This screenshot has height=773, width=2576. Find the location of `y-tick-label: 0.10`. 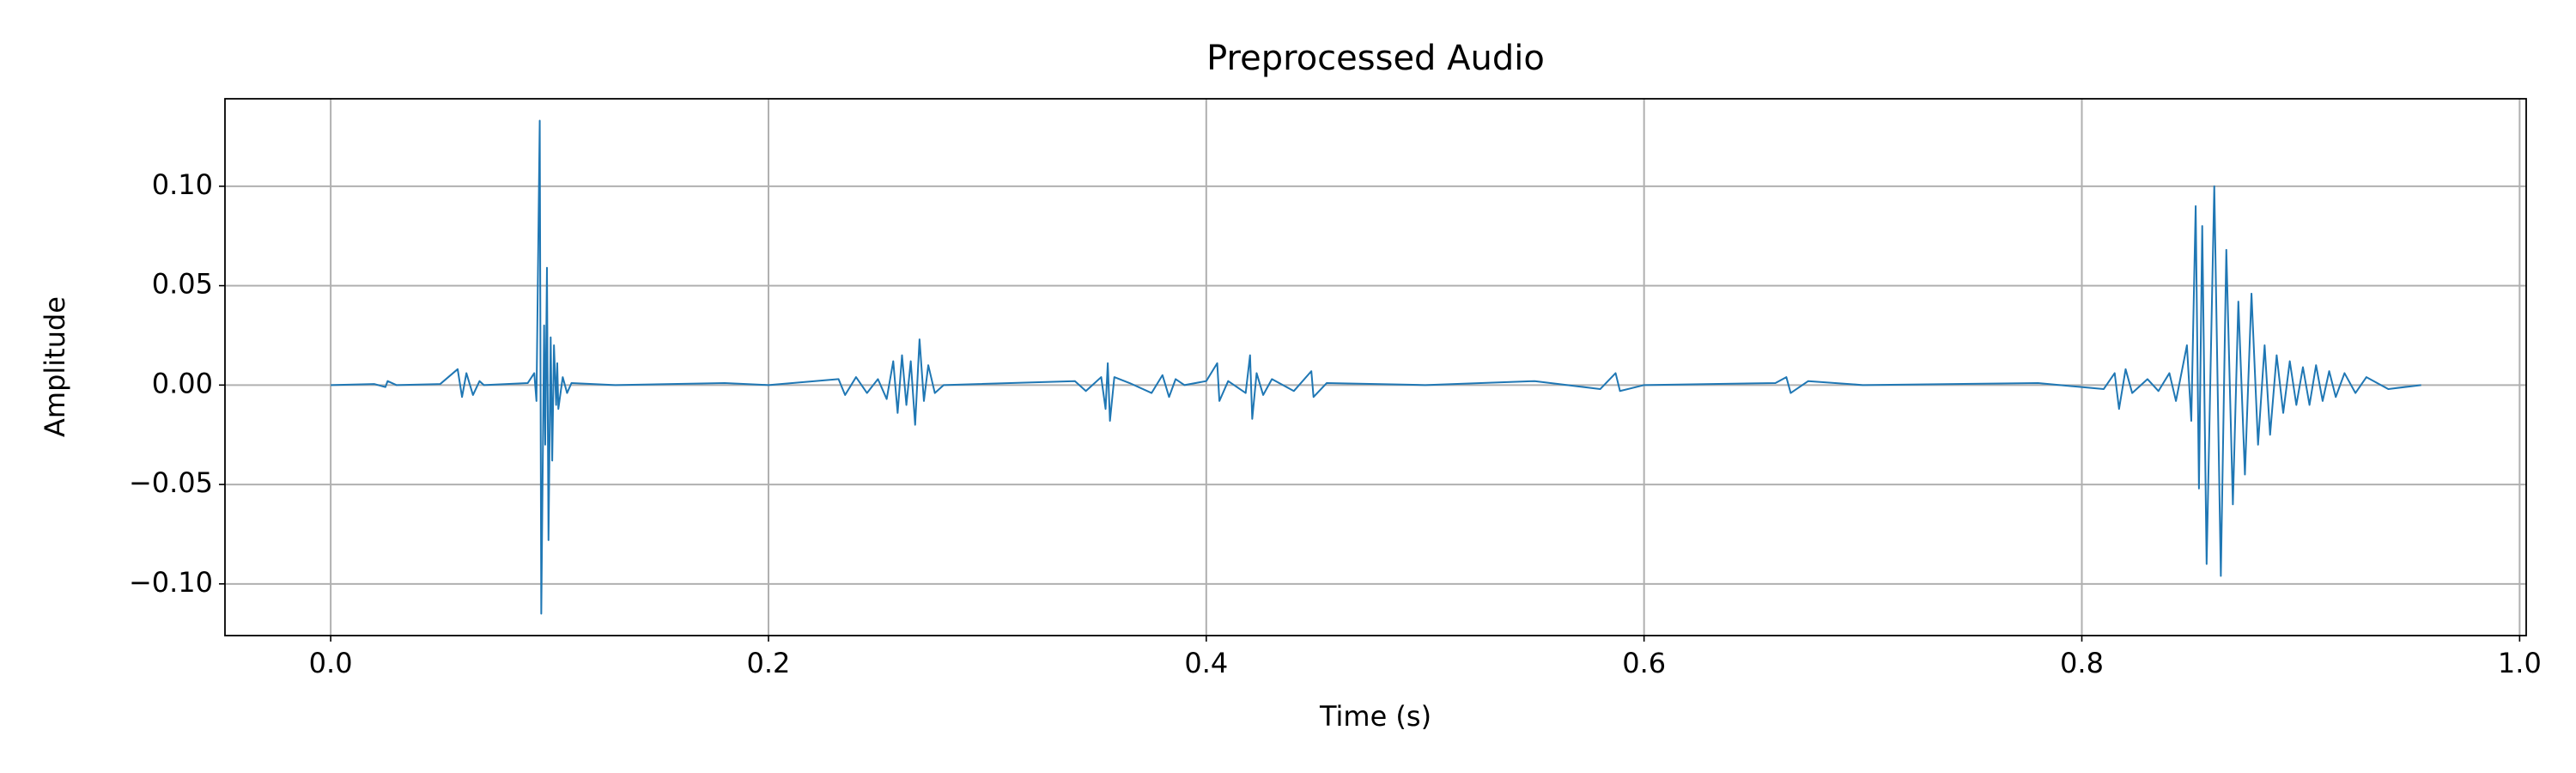

y-tick-label: 0.10 is located at coordinates (182, 184).